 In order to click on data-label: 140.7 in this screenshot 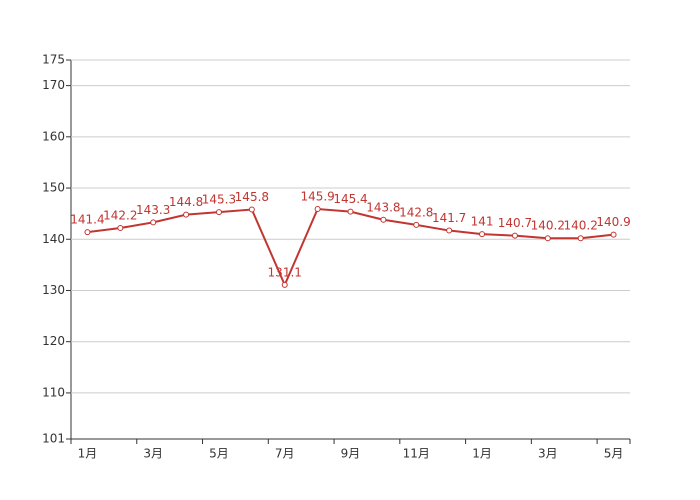, I will do `click(515, 223)`.